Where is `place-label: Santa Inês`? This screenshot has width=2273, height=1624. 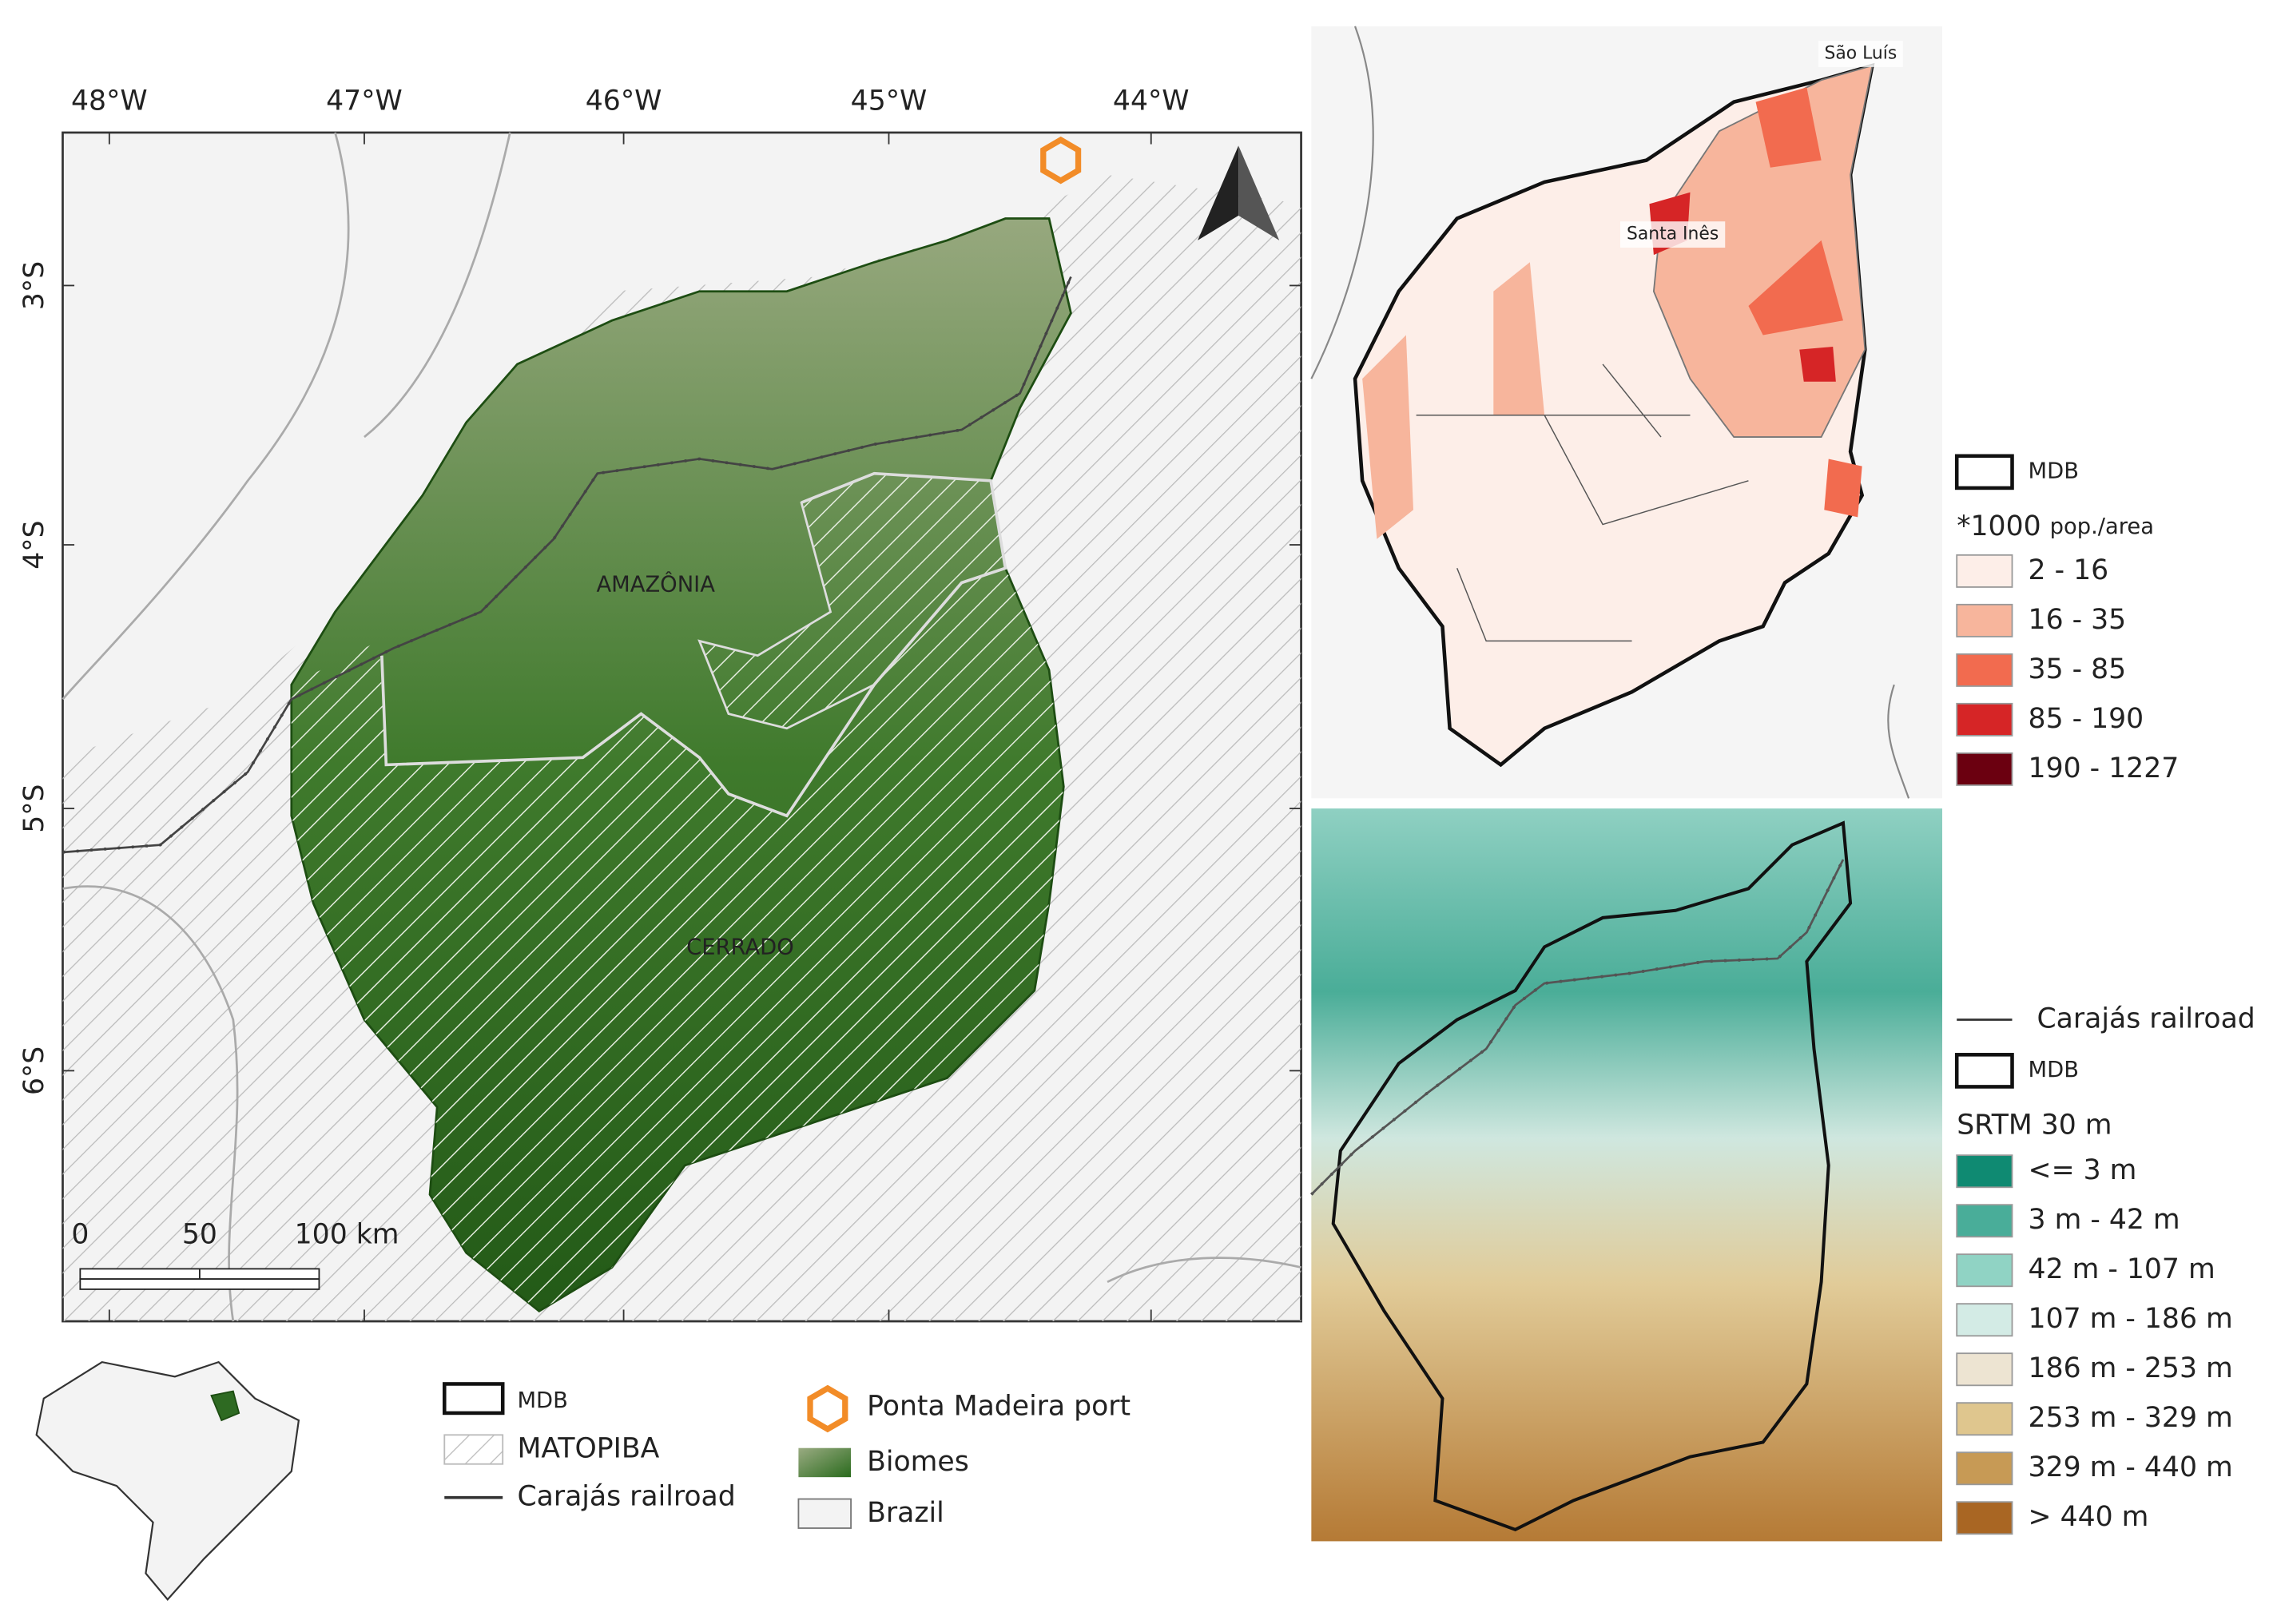
place-label: Santa Inês is located at coordinates (1673, 234).